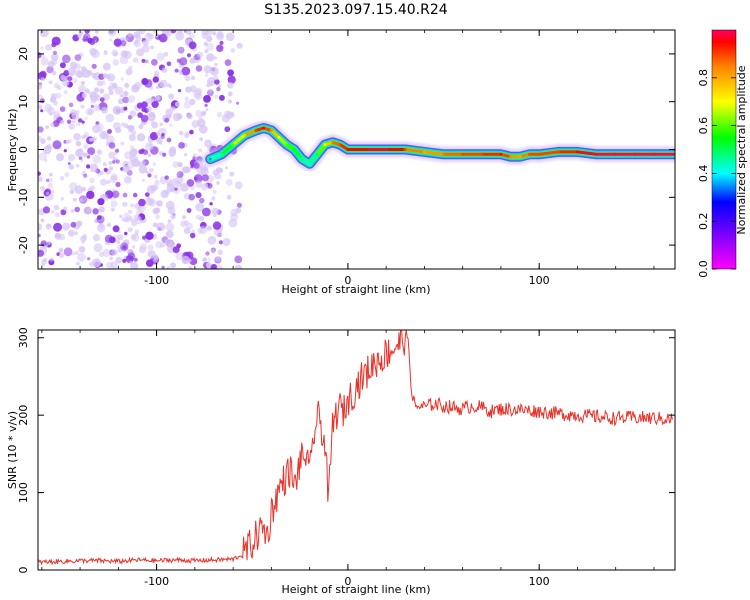  What do you see at coordinates (724, 149) in the screenshot?
I see `colorbar-frame` at bounding box center [724, 149].